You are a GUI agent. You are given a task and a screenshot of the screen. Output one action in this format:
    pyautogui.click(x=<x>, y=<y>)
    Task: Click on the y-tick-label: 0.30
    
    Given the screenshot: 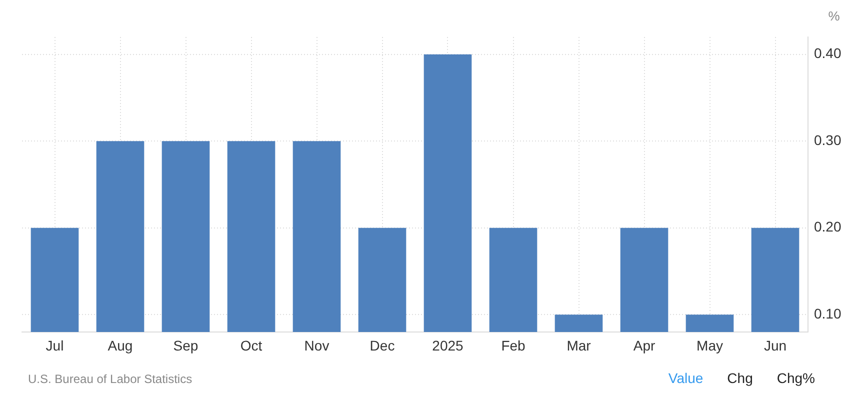 What is the action you would take?
    pyautogui.click(x=828, y=140)
    